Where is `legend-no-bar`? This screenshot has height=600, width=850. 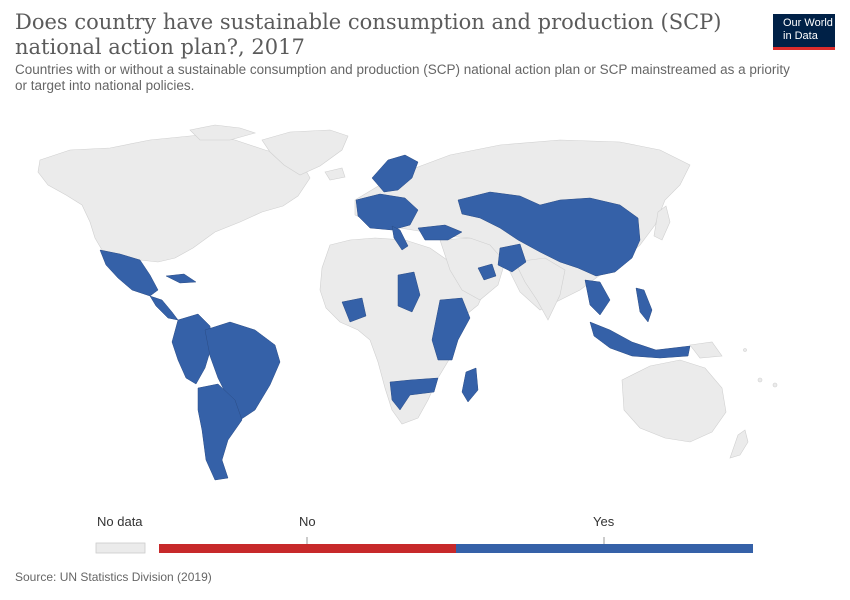 legend-no-bar is located at coordinates (307, 548).